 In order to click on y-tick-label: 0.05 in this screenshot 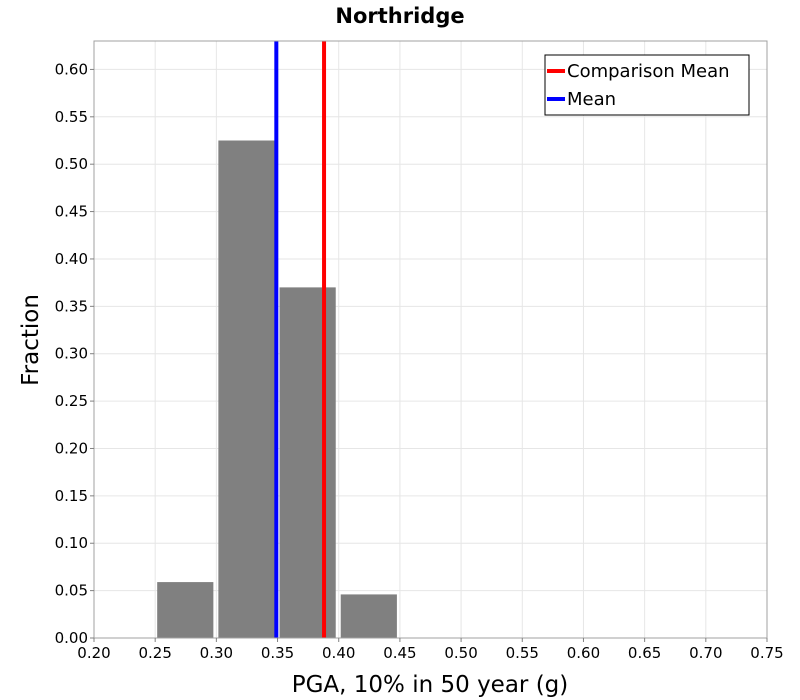, I will do `click(71, 591)`.